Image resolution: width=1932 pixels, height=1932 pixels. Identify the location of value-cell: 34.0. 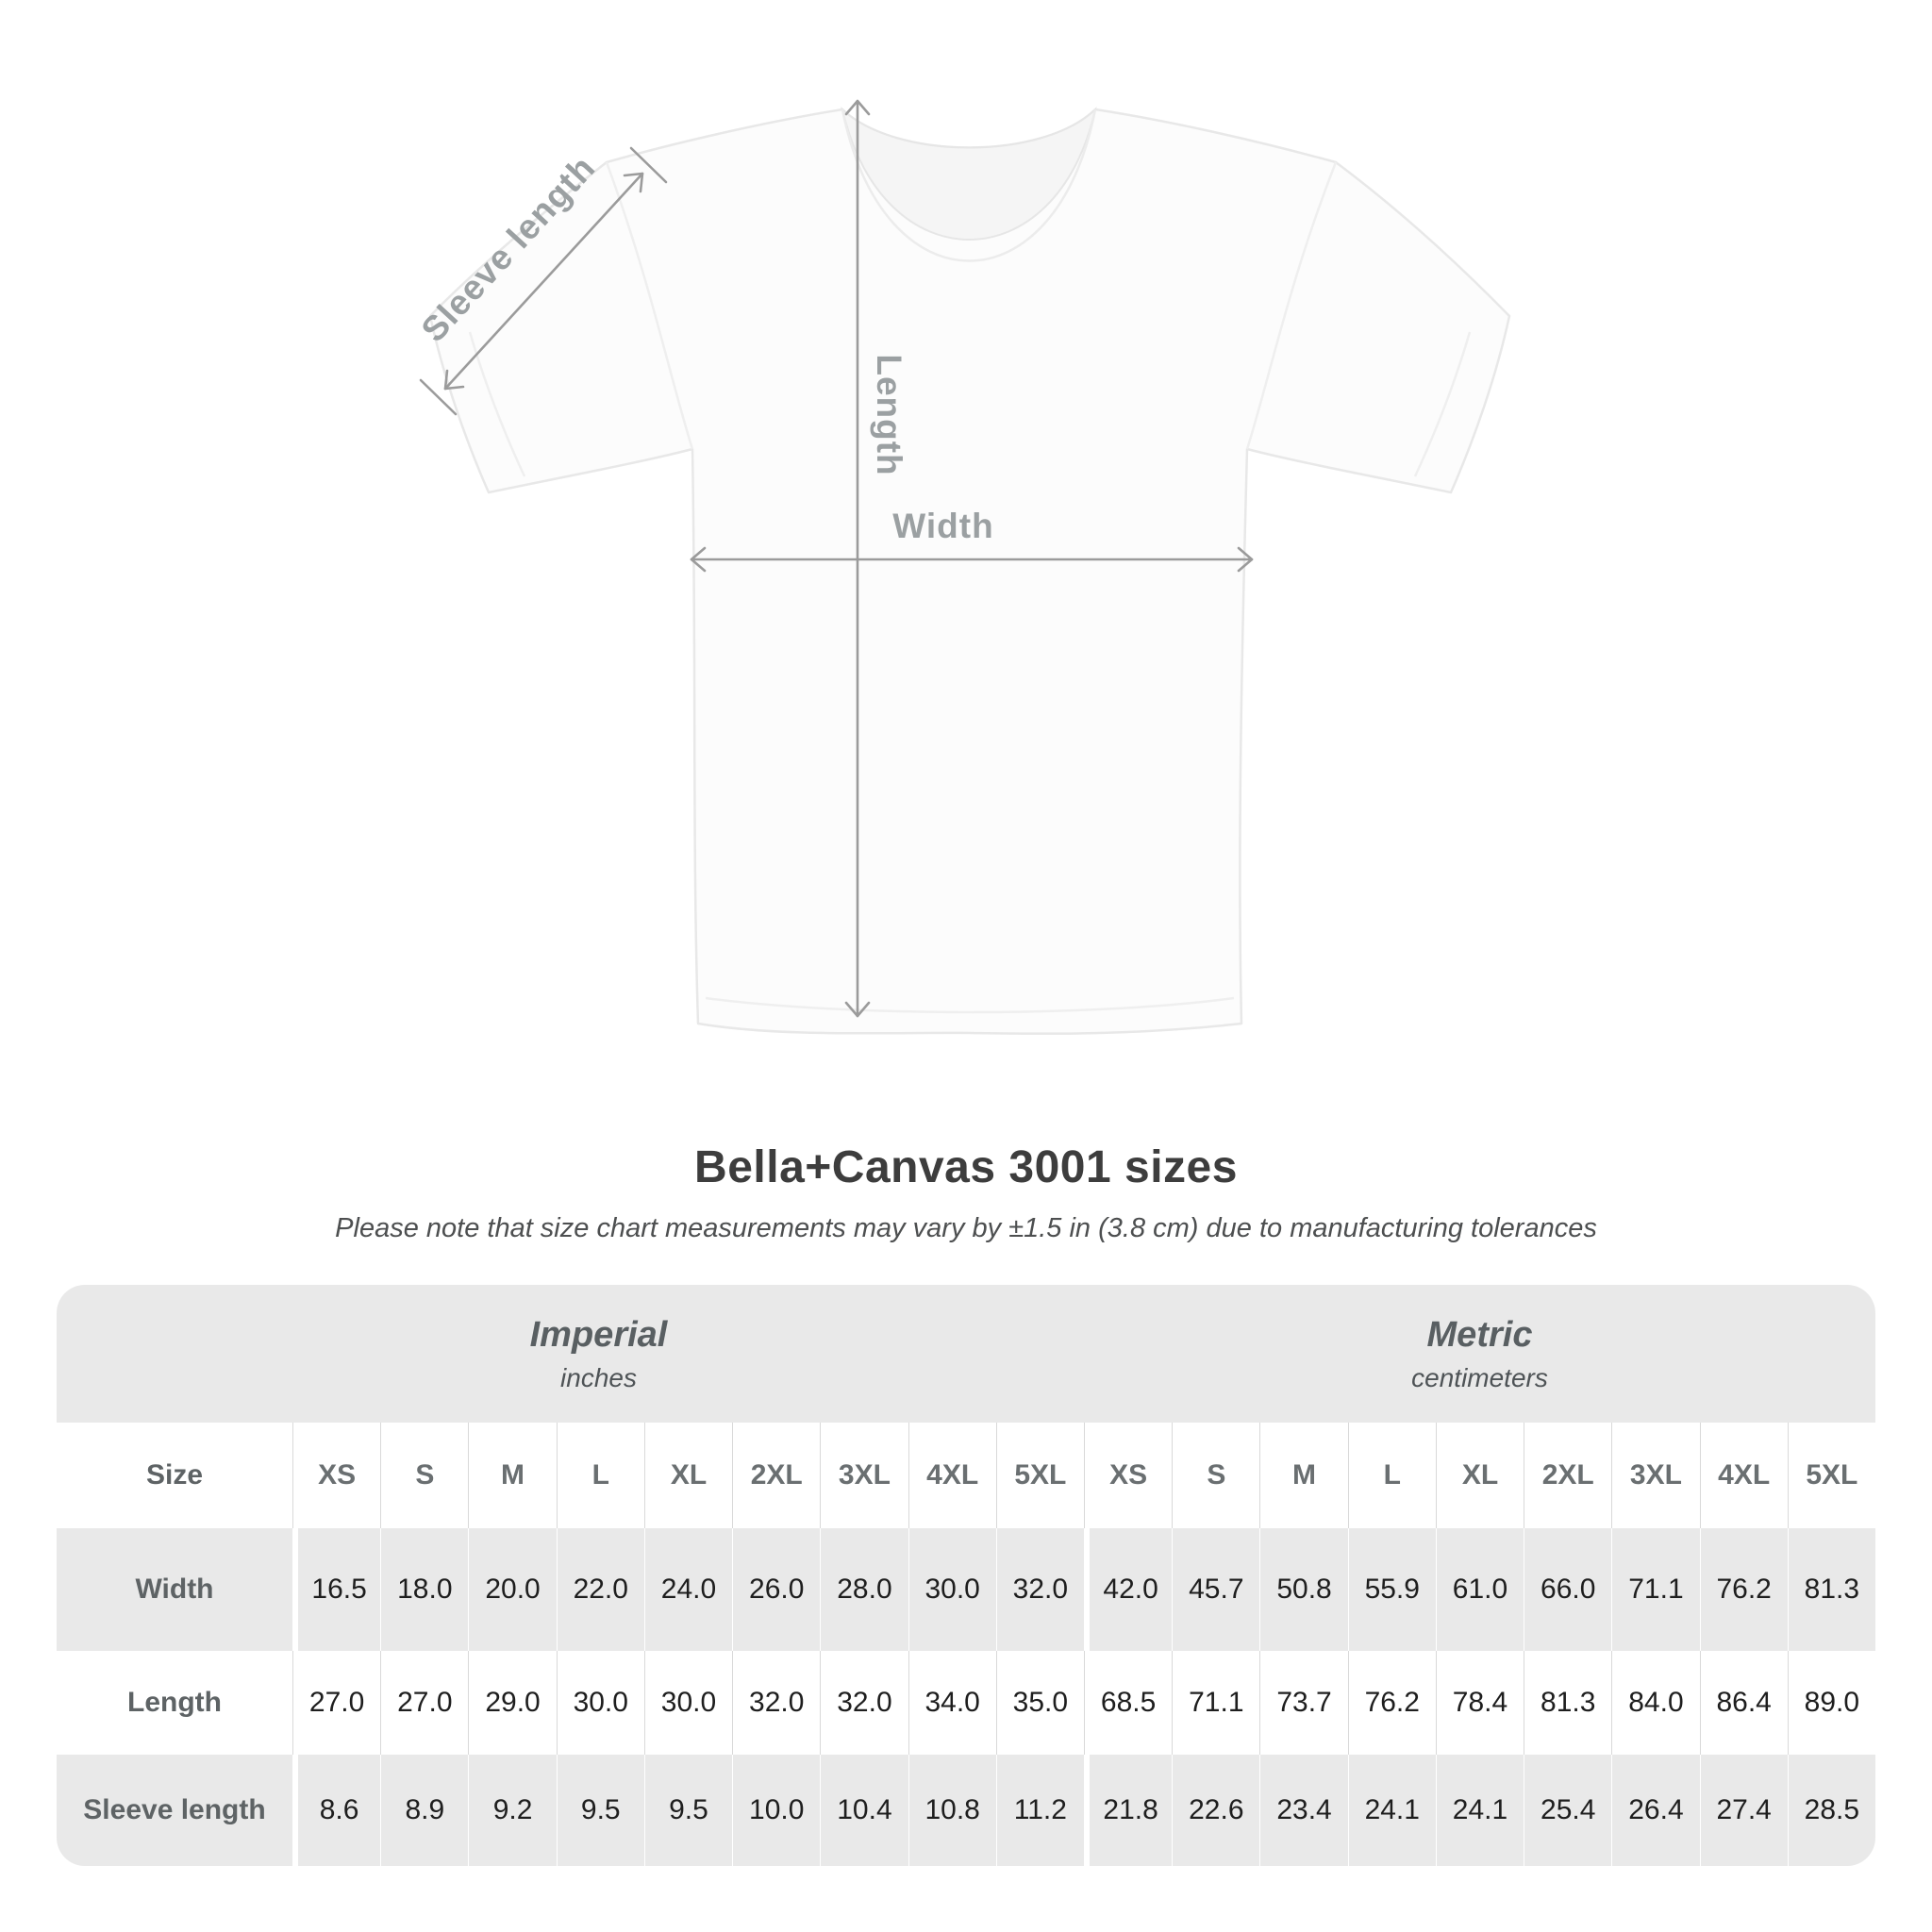
(952, 1703).